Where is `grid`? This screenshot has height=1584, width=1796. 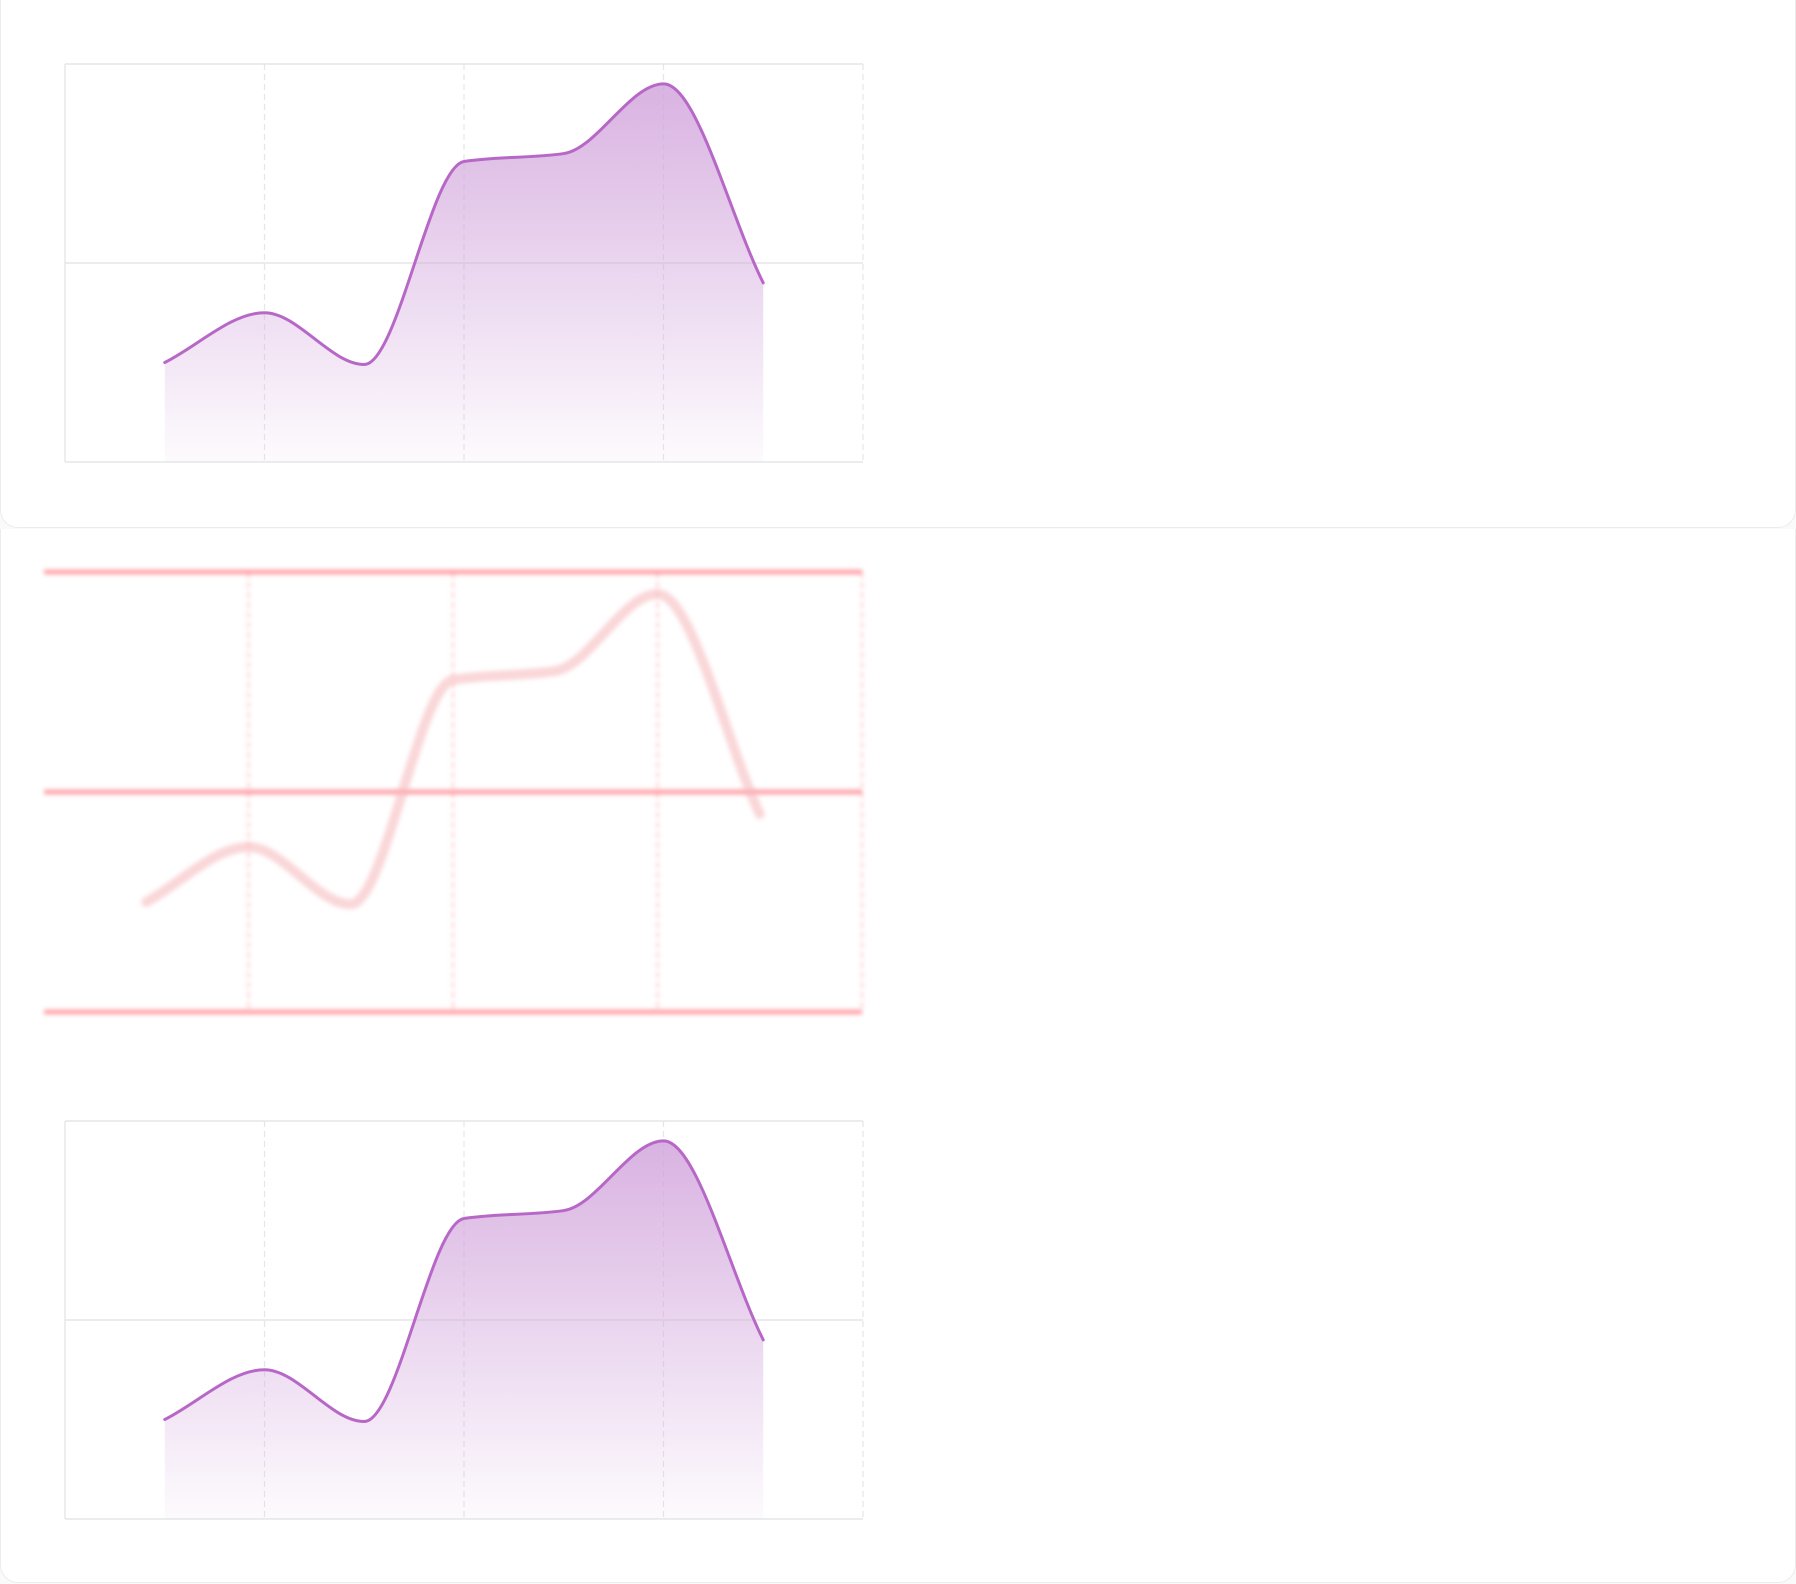
grid is located at coordinates (453, 792).